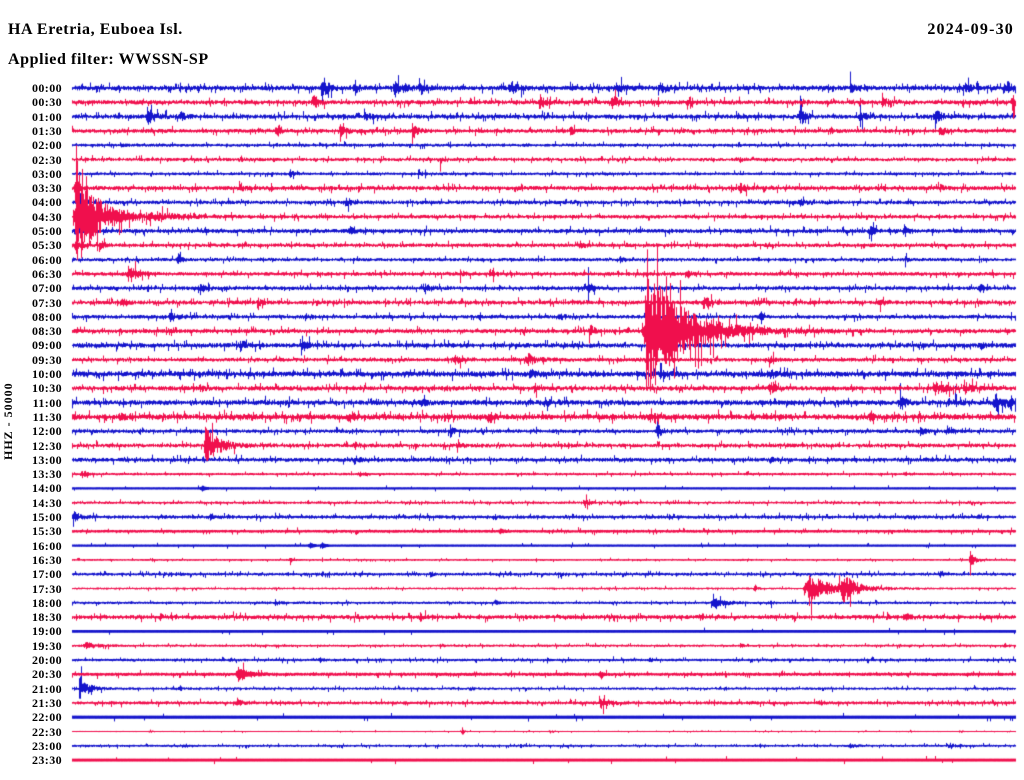  What do you see at coordinates (95, 29) in the screenshot?
I see `station-title: HA Eretria, Euboea Isl.` at bounding box center [95, 29].